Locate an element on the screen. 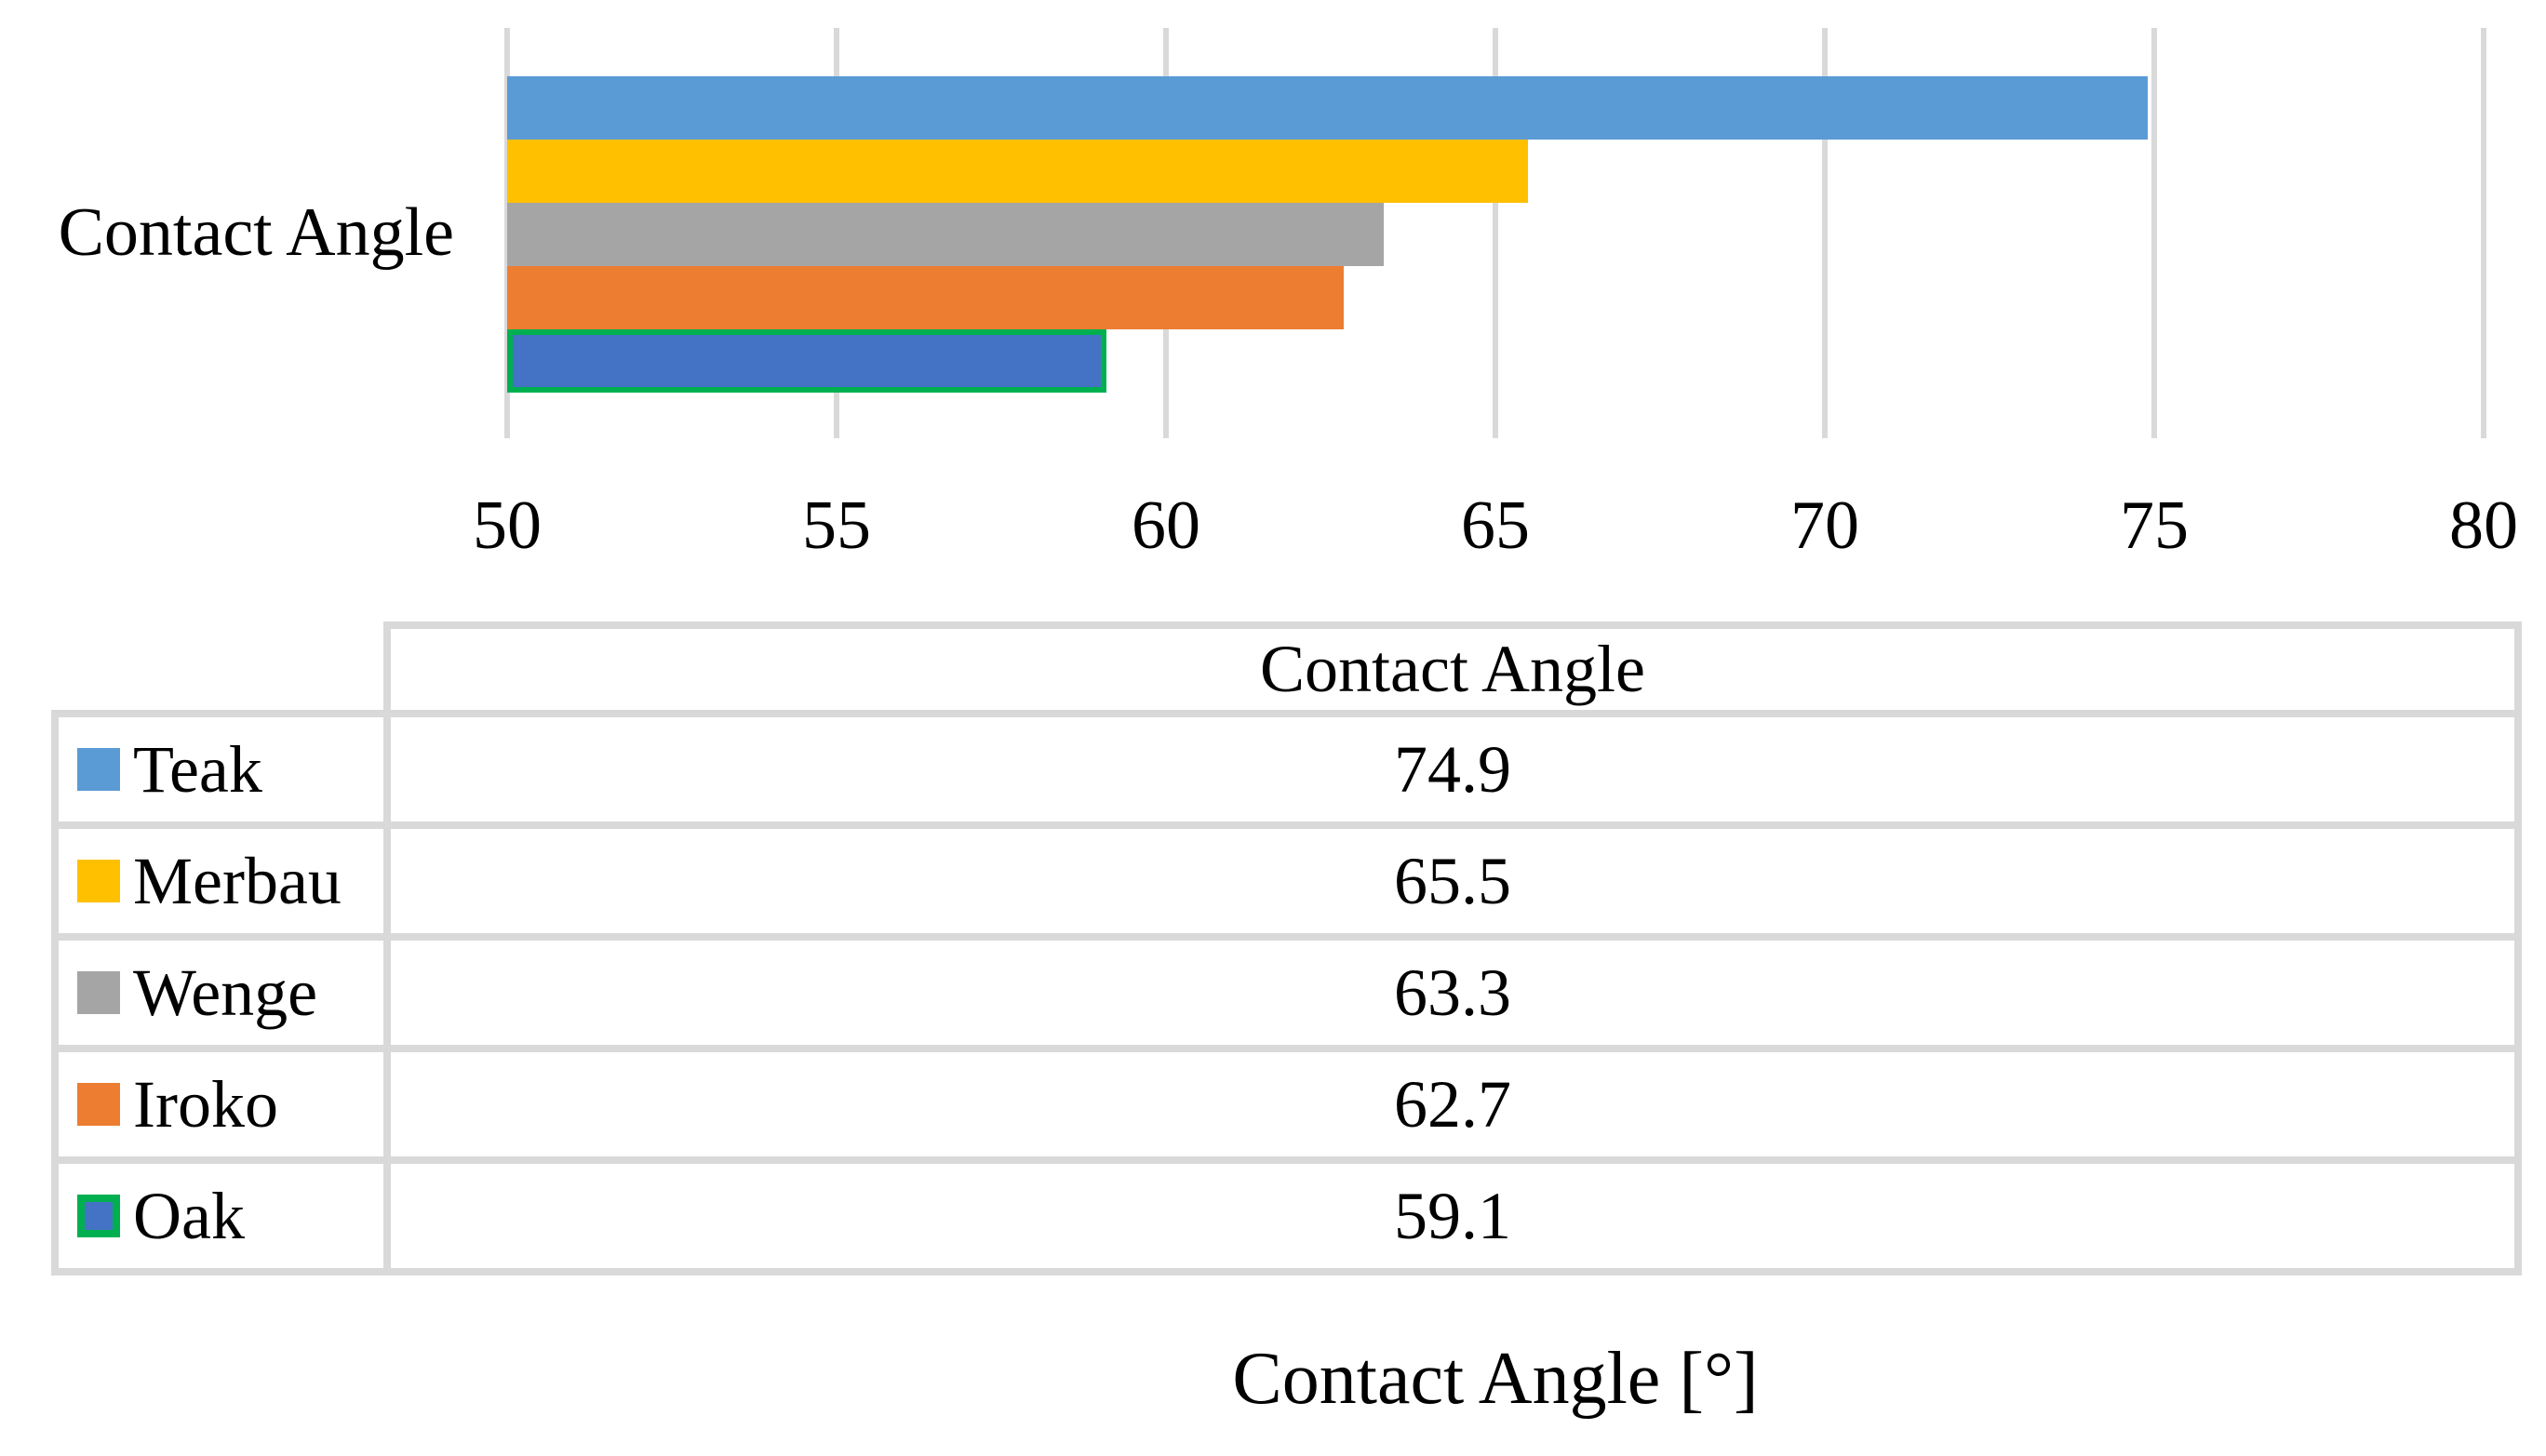 The height and width of the screenshot is (1456, 2546). table-border-column-divider is located at coordinates (387, 948).